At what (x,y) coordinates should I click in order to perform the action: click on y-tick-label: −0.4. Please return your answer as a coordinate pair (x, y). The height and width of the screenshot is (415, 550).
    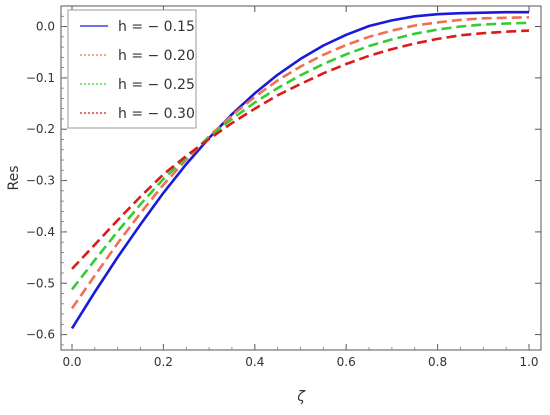
    Looking at the image, I should click on (40, 232).